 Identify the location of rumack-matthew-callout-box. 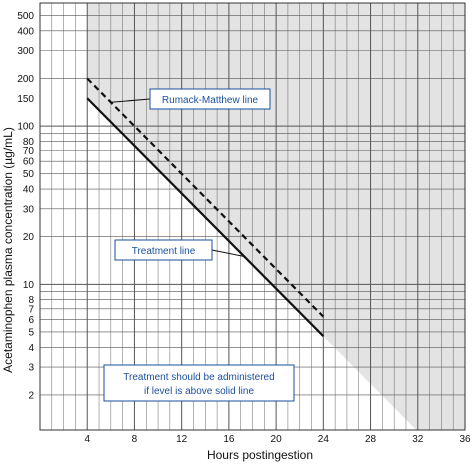
(210, 99).